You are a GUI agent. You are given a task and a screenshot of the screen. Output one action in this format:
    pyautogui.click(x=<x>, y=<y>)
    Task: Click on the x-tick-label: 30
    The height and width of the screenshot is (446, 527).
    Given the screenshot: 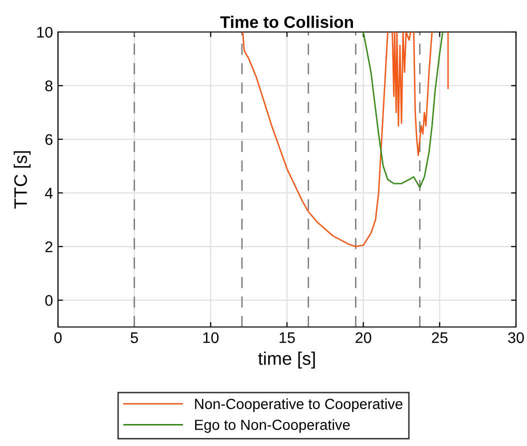 What is the action you would take?
    pyautogui.click(x=516, y=338)
    